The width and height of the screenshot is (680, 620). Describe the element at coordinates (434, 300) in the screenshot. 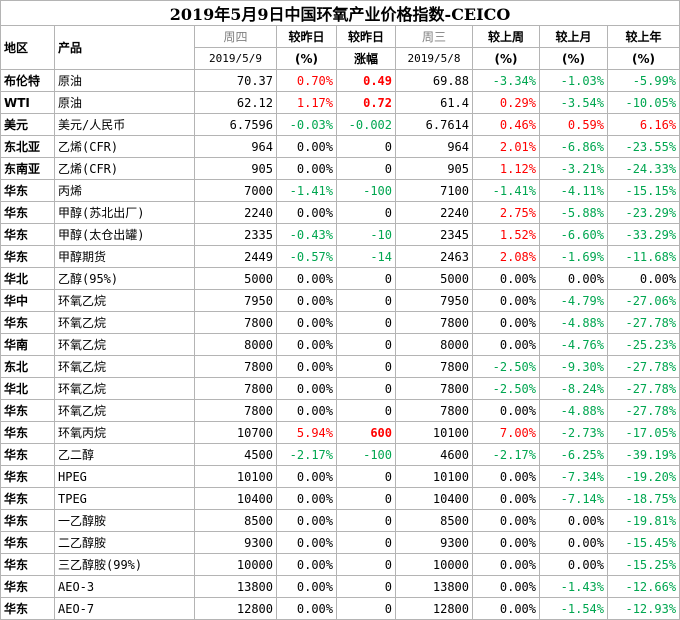

I see `cell-price-prev: 7950` at that location.